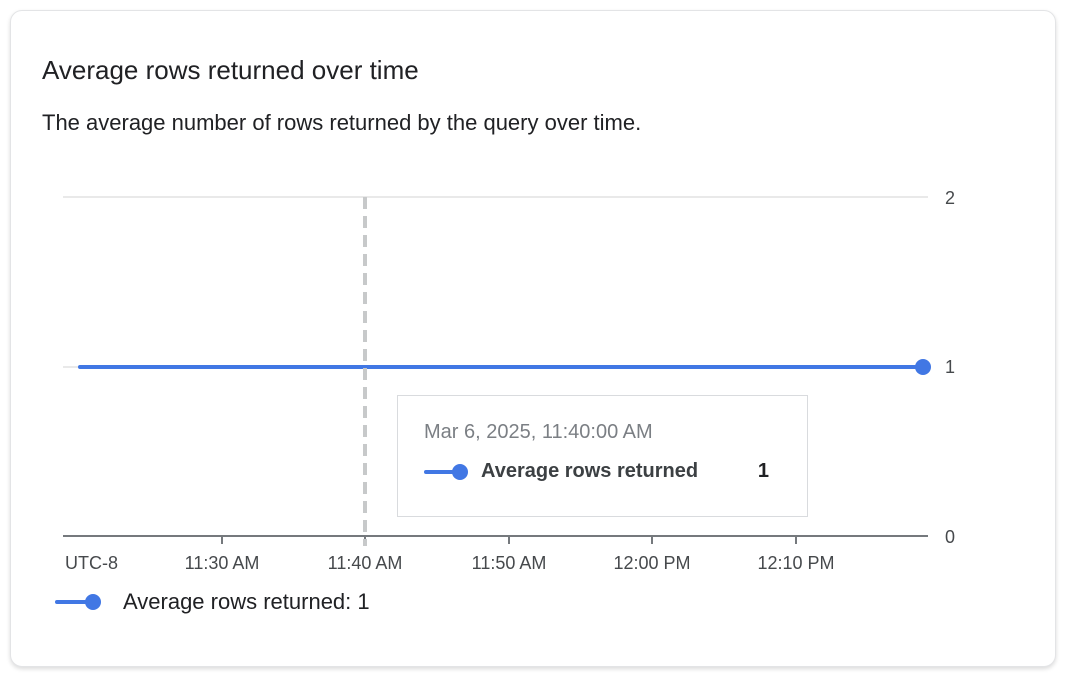 The image size is (1065, 678). I want to click on series-endpoint-dot, so click(923, 367).